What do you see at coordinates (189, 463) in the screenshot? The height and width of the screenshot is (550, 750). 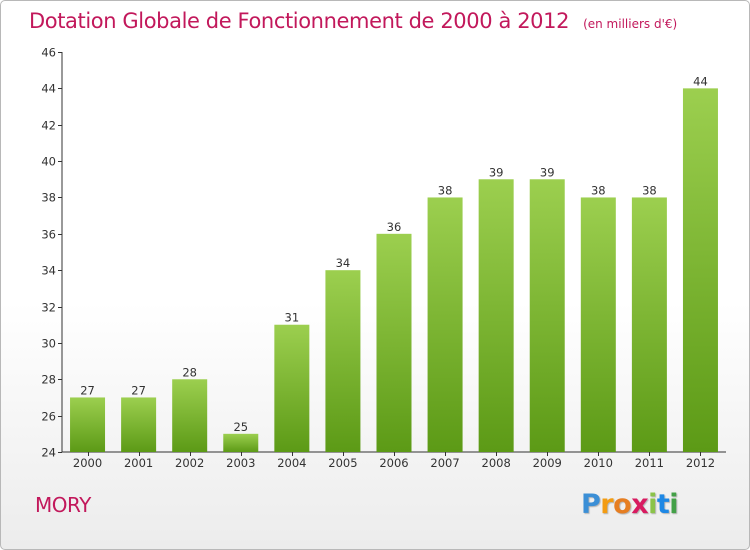 I see `x-tick-label: 2002` at bounding box center [189, 463].